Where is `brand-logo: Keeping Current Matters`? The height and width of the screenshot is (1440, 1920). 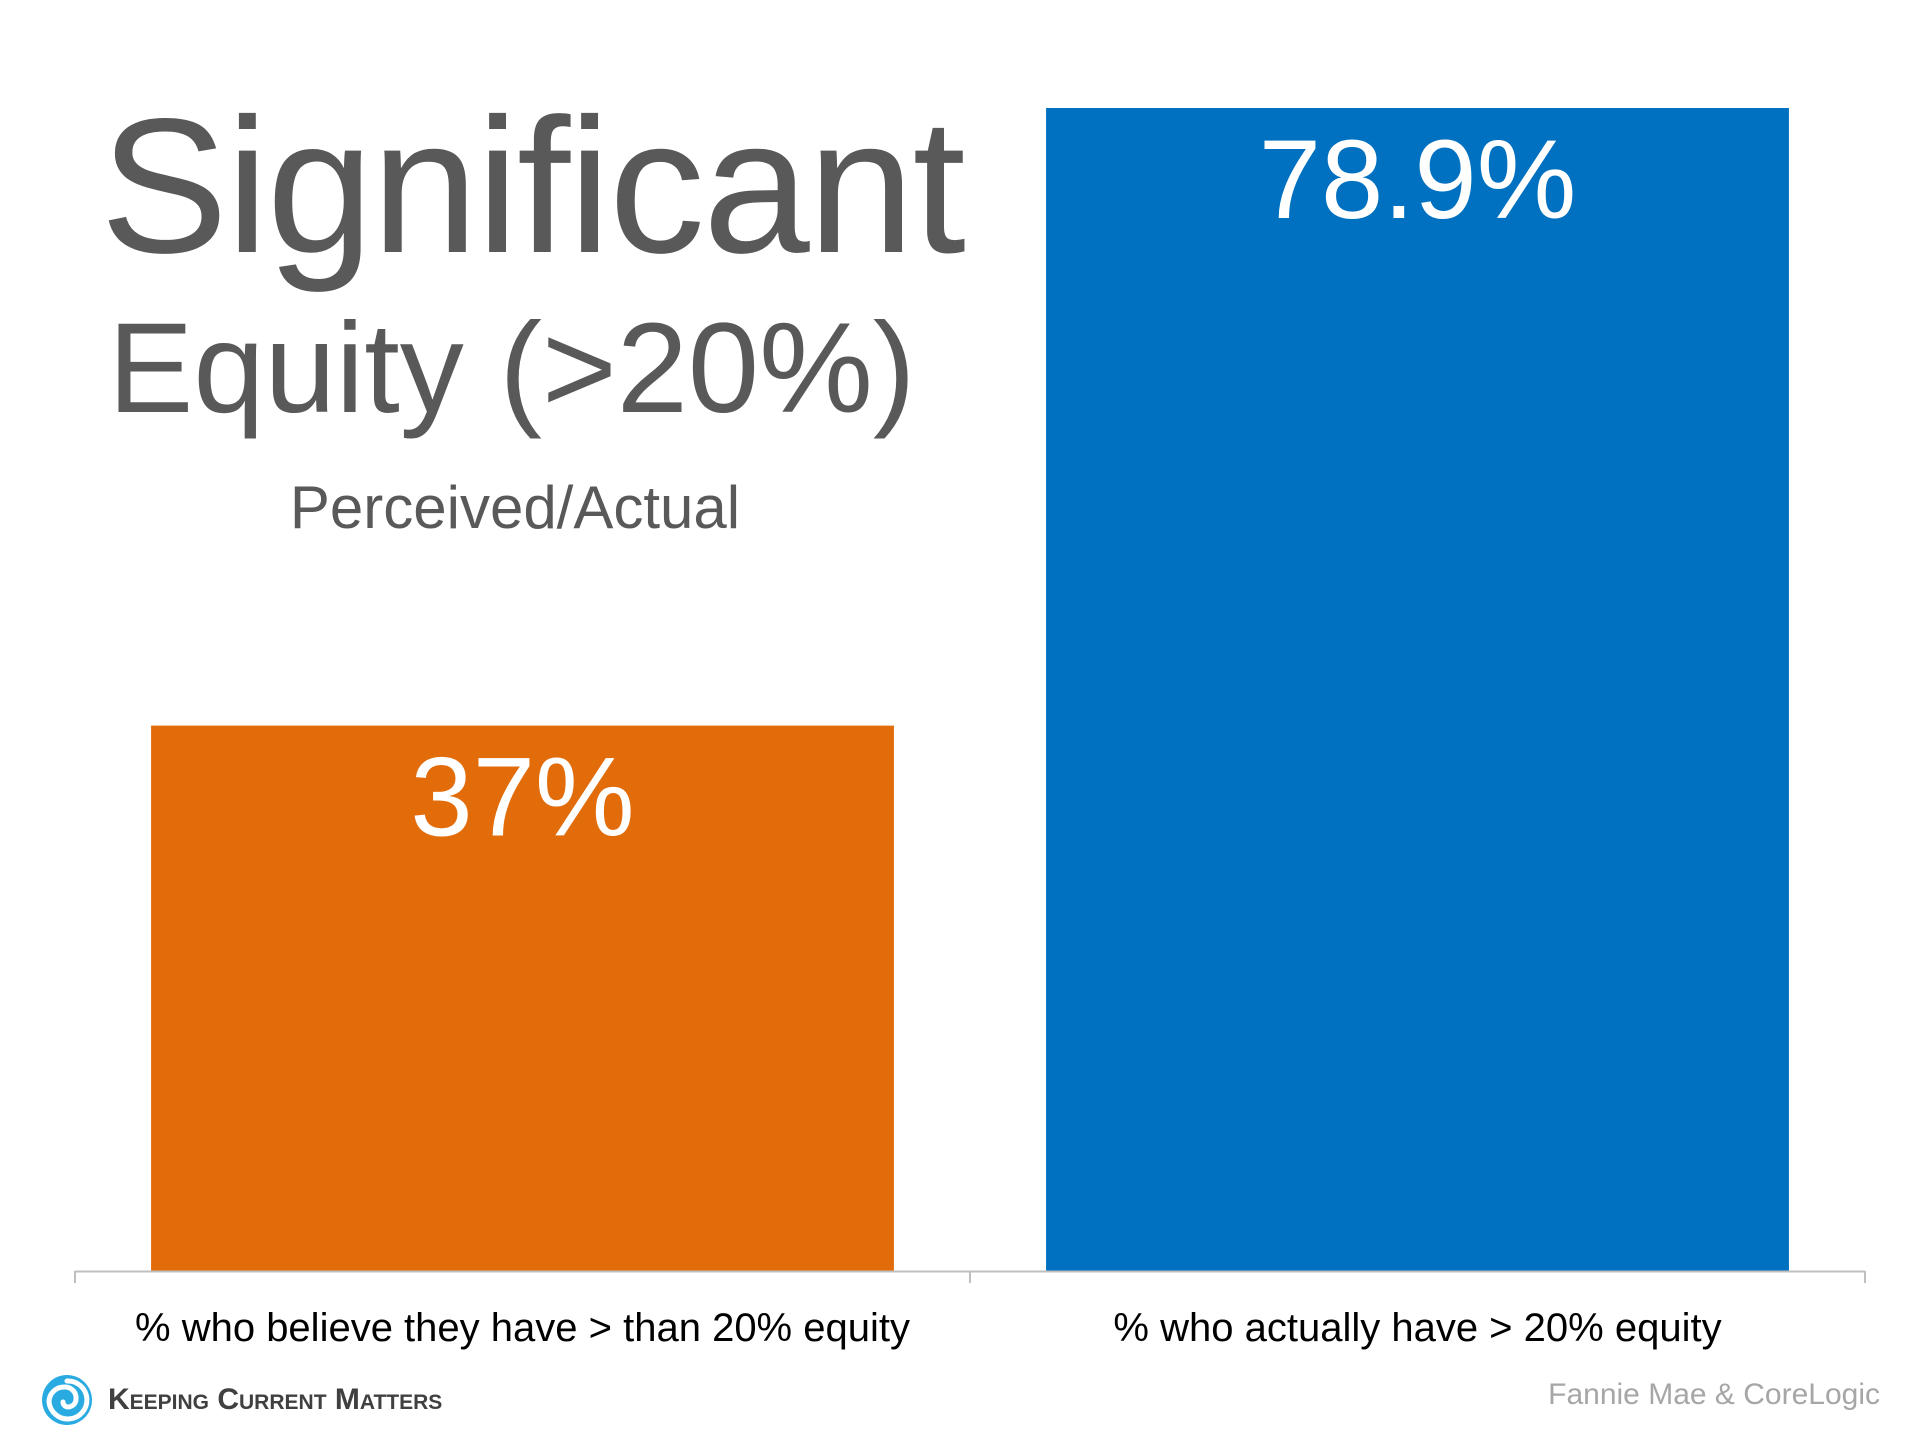 brand-logo: Keeping Current Matters is located at coordinates (241, 1400).